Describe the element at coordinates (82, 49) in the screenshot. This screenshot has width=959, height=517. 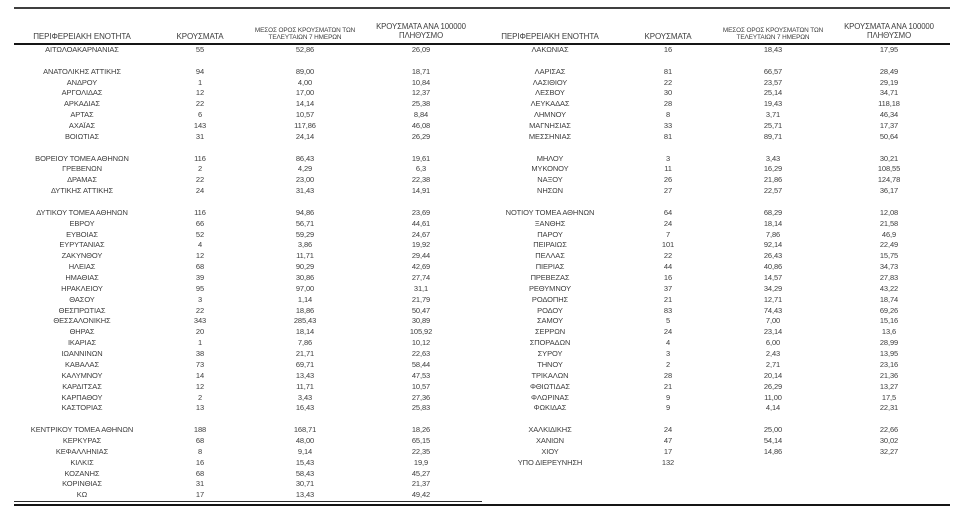
I see `region-cell: ΑΙΤΩΛΟΑΚΑΡΝΑΝΙΑΣ` at that location.